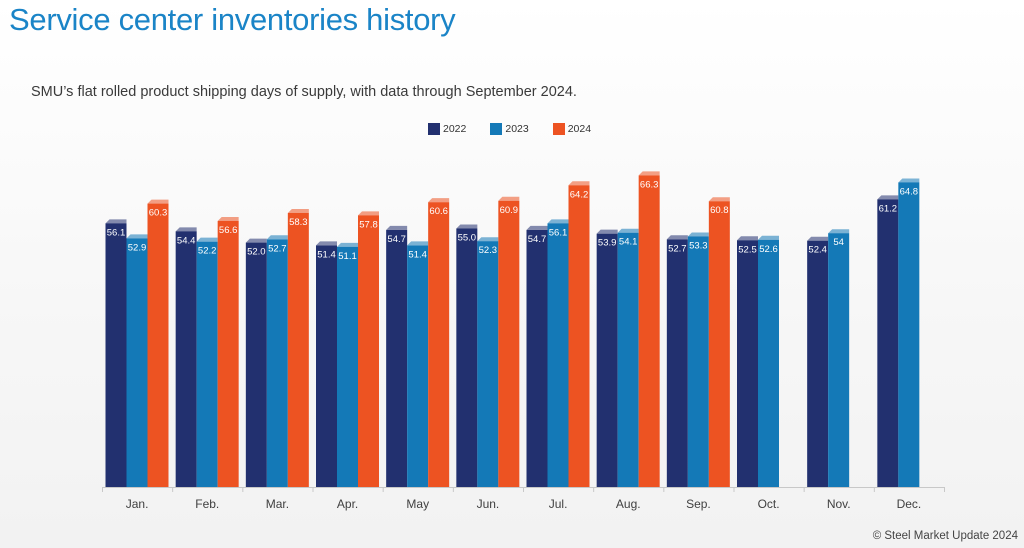  I want to click on x-tick-label: Nov., so click(839, 504).